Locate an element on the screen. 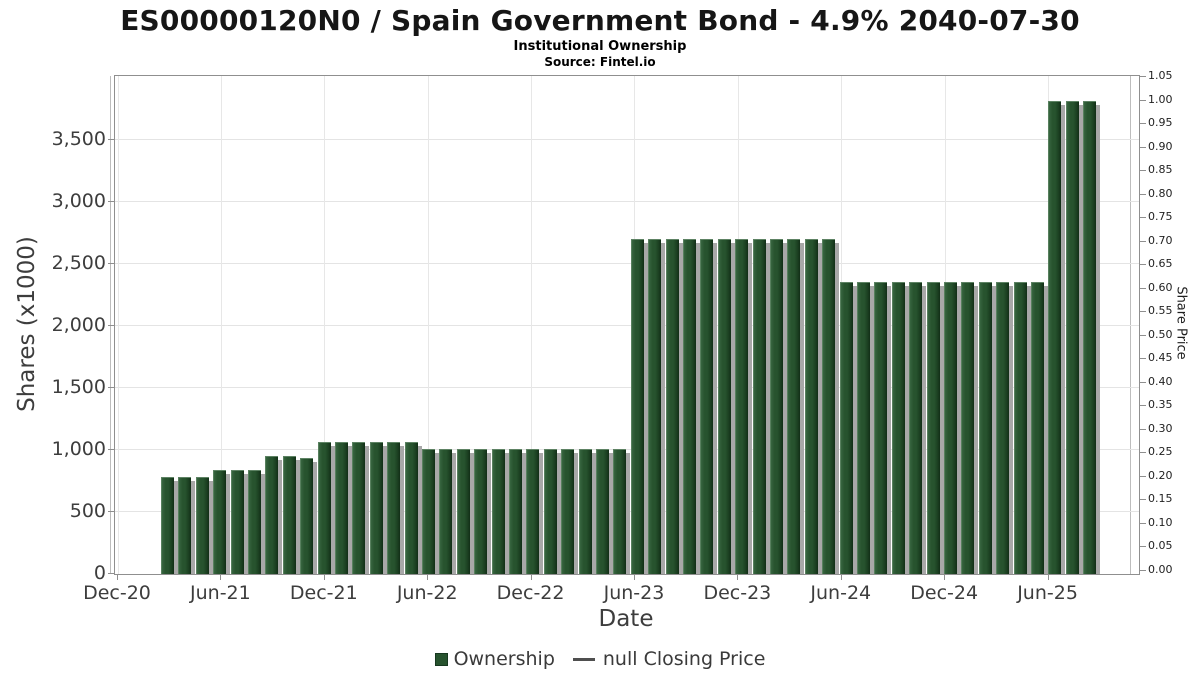 The height and width of the screenshot is (675, 1200). x-axis-tick-label: Dec-21 is located at coordinates (323, 593).